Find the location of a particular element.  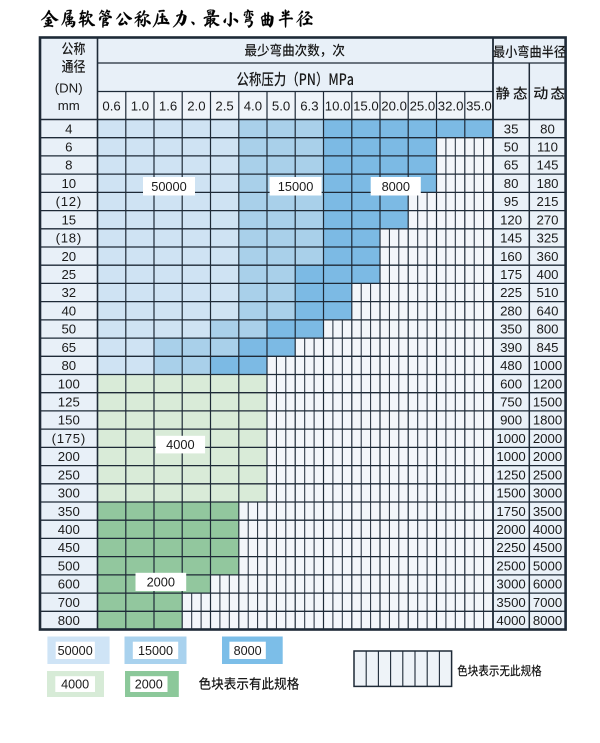

svg-text: 25.0 is located at coordinates (423, 105).